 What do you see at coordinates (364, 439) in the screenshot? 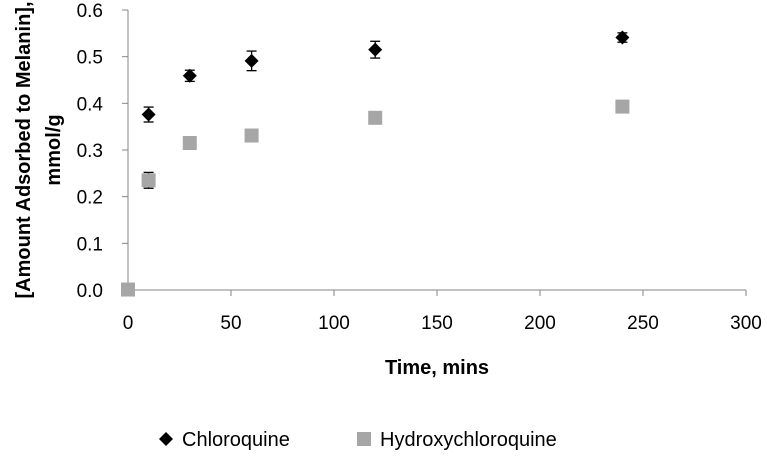
I see `square-icon` at bounding box center [364, 439].